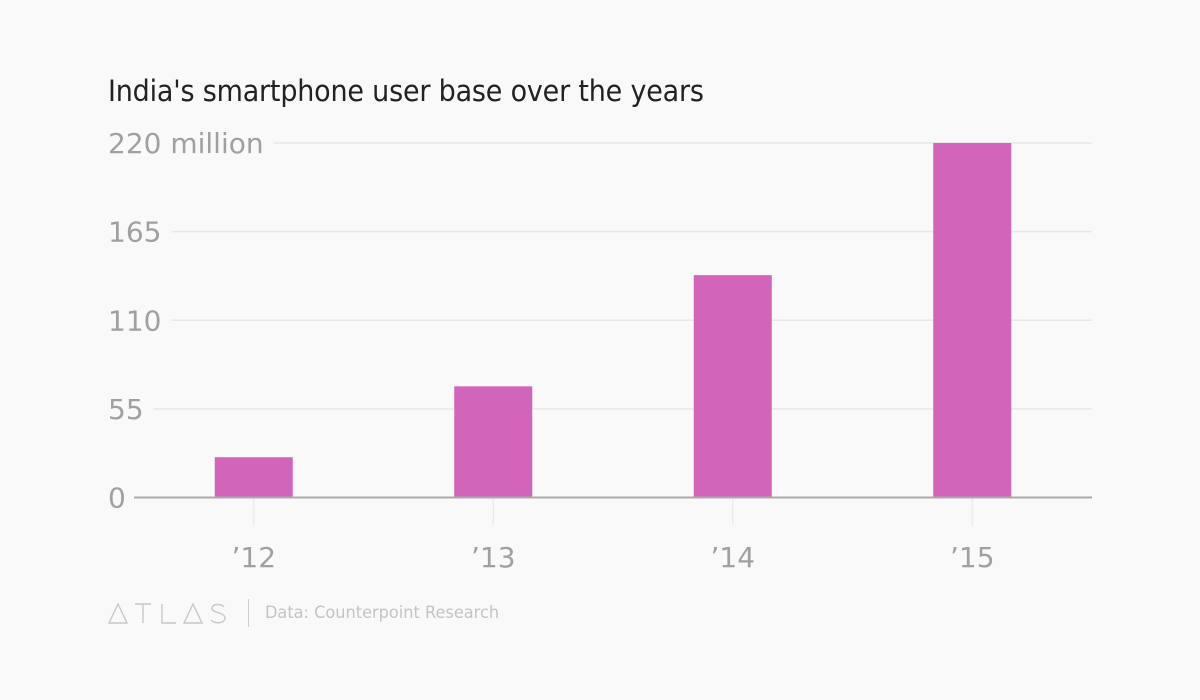 The height and width of the screenshot is (700, 1200). What do you see at coordinates (186, 143) in the screenshot?
I see `y-tick-label: 220 million` at bounding box center [186, 143].